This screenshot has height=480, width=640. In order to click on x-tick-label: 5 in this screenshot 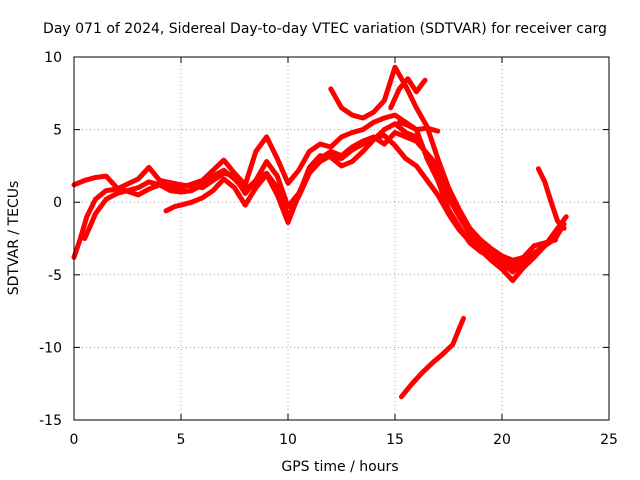, I will do `click(181, 440)`.